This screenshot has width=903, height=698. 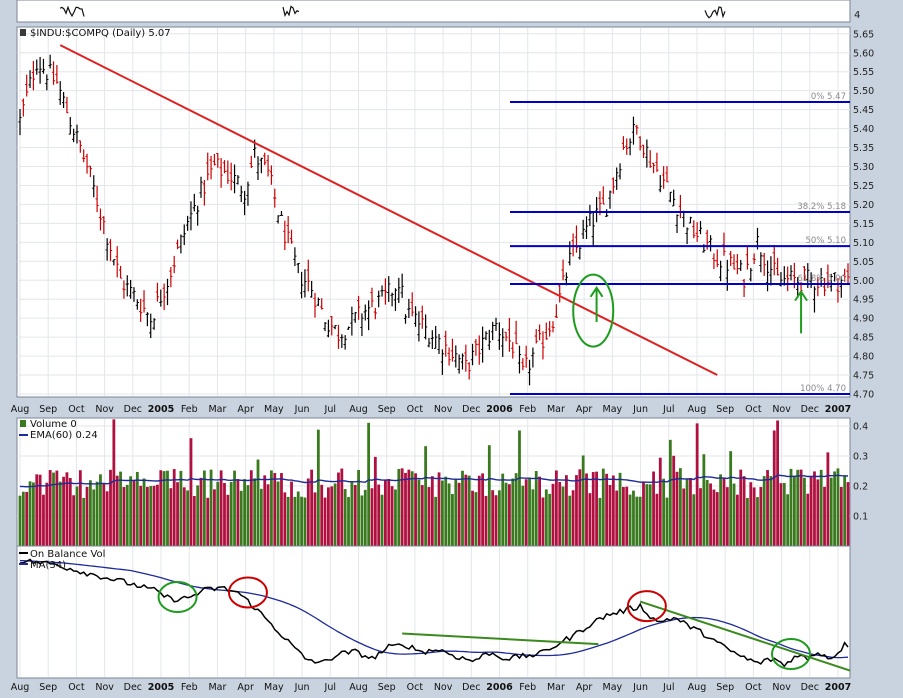 I want to click on obv-circle, so click(x=646, y=606).